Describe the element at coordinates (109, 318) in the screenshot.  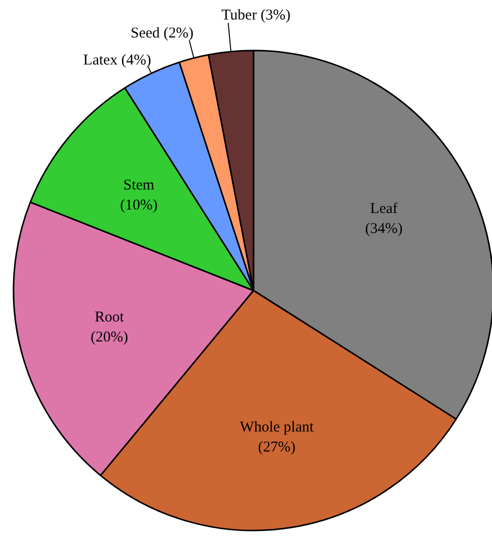
I see `slice-label: Root` at that location.